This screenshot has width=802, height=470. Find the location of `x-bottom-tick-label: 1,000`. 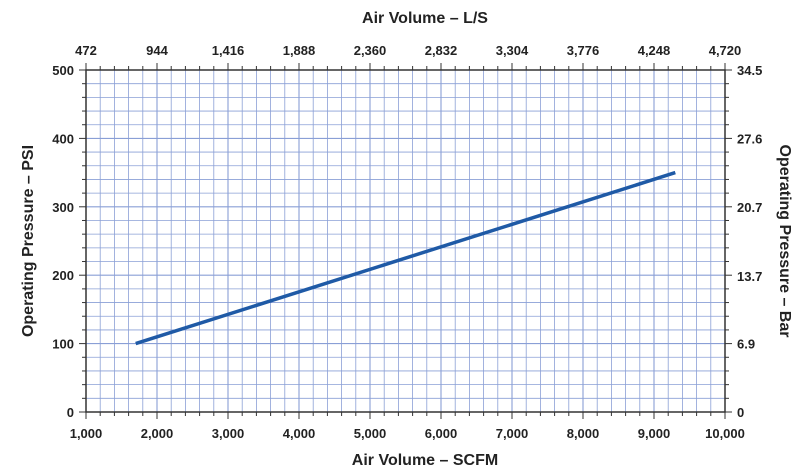

x-bottom-tick-label: 1,000 is located at coordinates (86, 433).